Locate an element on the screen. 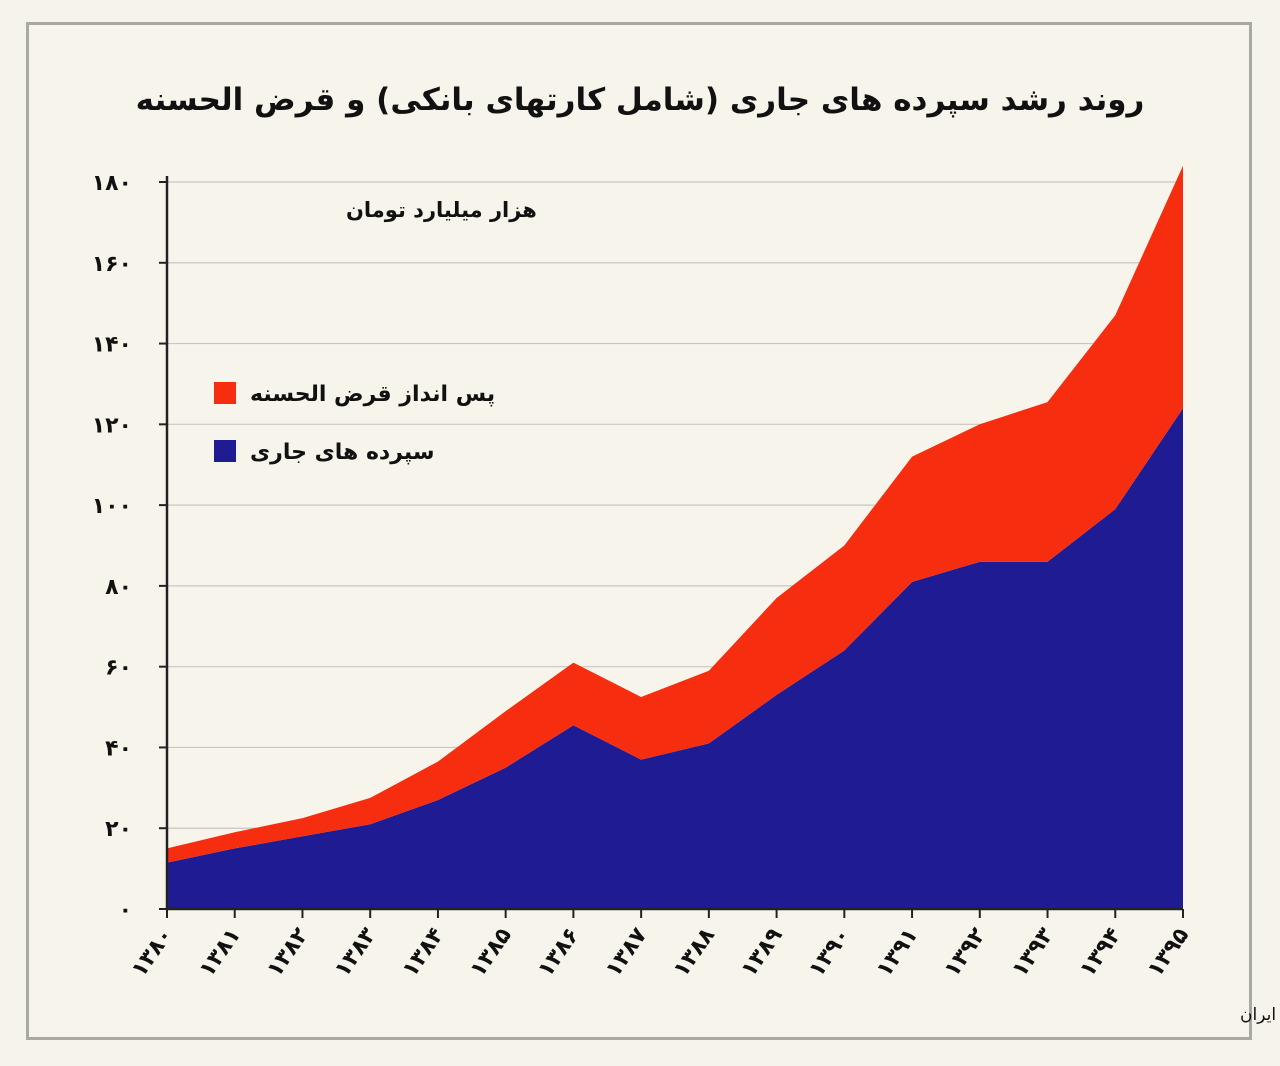 This screenshot has width=1280, height=1066. y-tick-label: ۲۰ is located at coordinates (118, 829).